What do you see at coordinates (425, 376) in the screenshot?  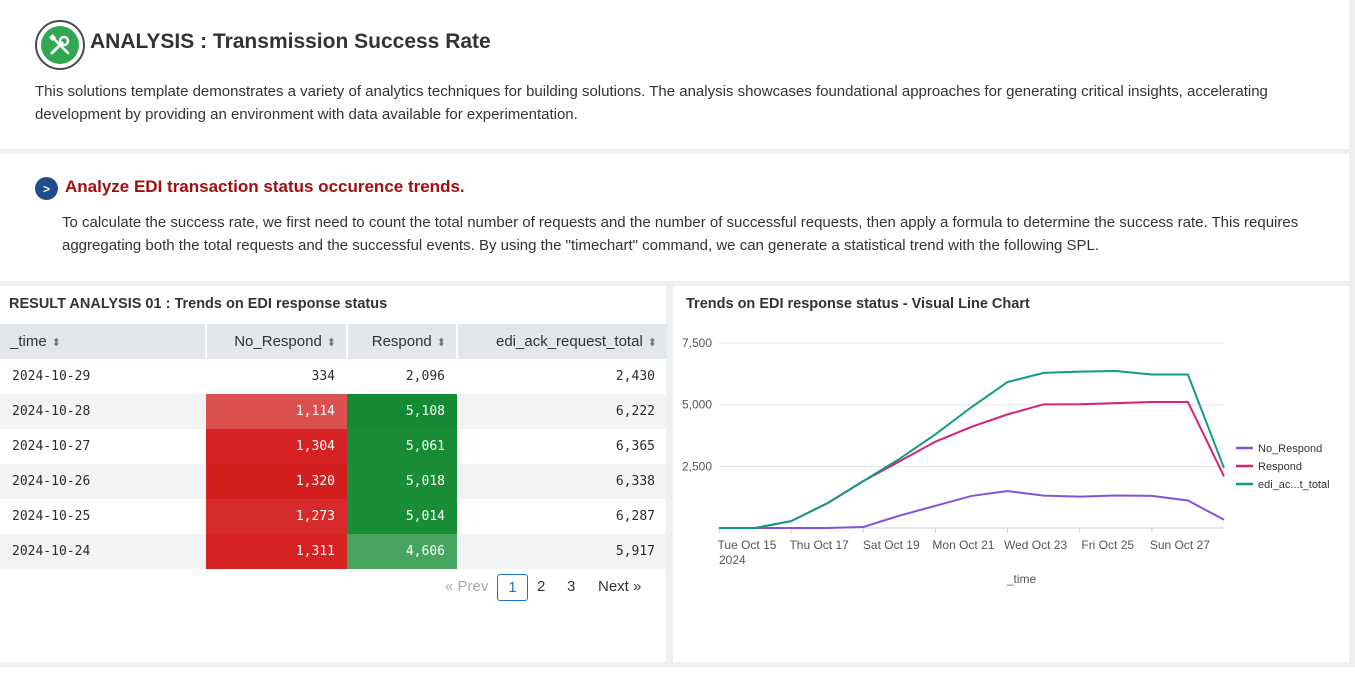 I see `cell-respond: 2,096` at bounding box center [425, 376].